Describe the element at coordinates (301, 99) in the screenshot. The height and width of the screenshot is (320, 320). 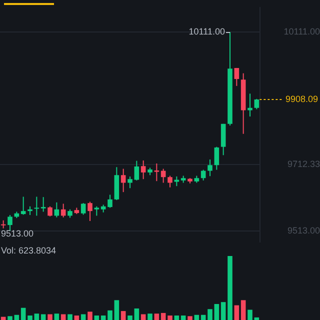
I see `ref-line-label: 9908.09` at that location.